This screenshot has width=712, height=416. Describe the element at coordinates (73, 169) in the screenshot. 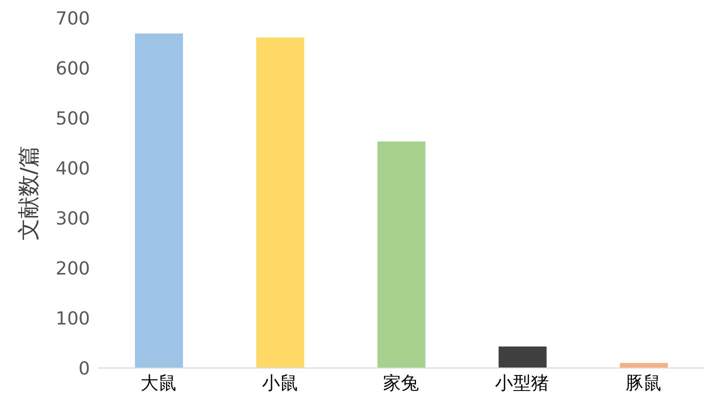

I see `y-tick-label: 400` at that location.